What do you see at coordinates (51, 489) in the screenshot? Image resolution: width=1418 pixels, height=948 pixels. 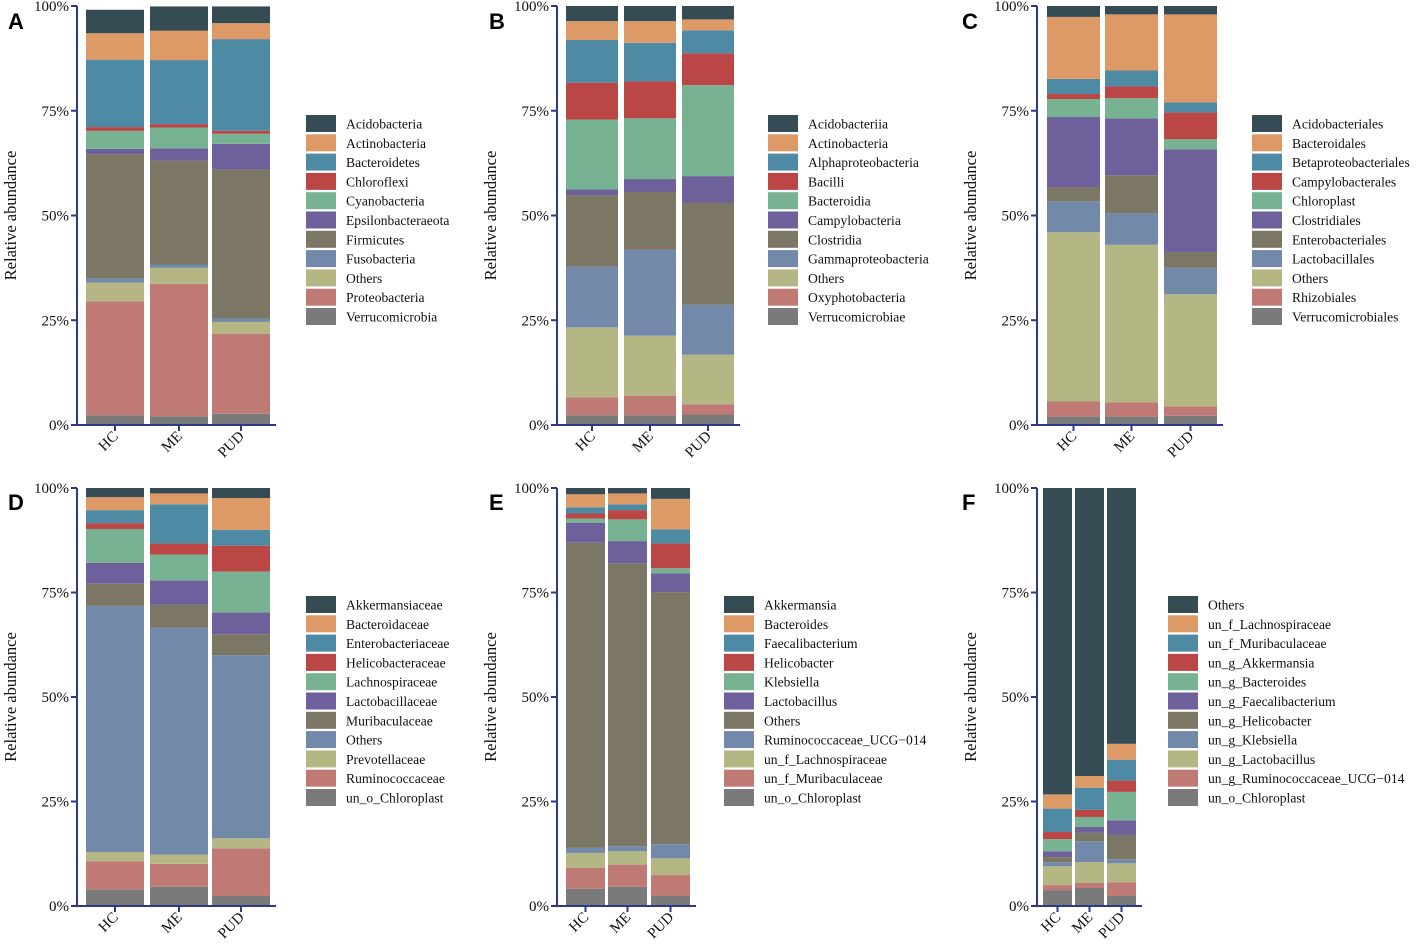 I see `panel-d-ytick-label: 100%` at bounding box center [51, 489].